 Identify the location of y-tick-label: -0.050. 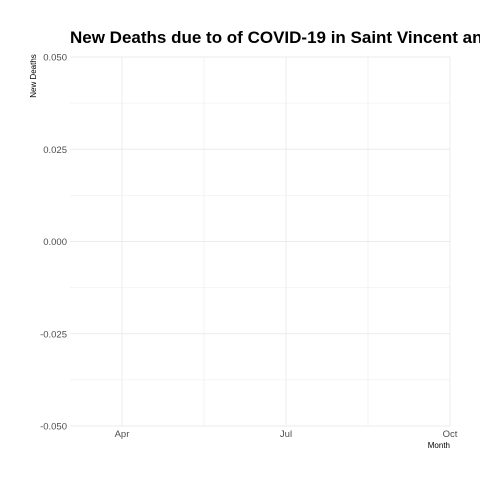
(53, 427).